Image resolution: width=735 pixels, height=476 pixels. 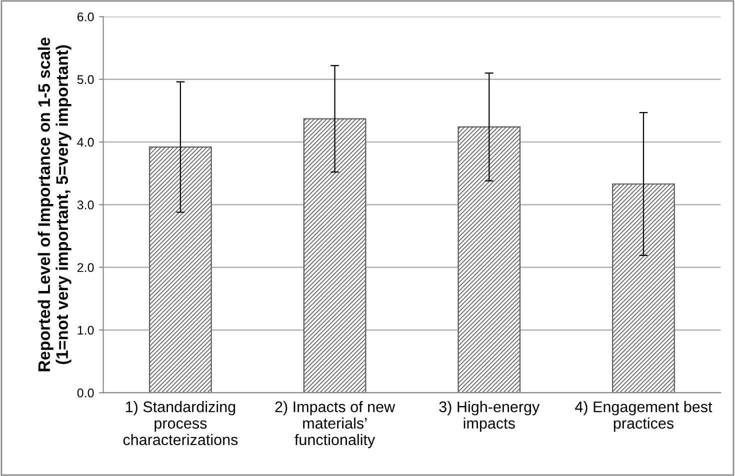 I want to click on x-tick-label: 1) Standardizing process characterizations, so click(x=180, y=423).